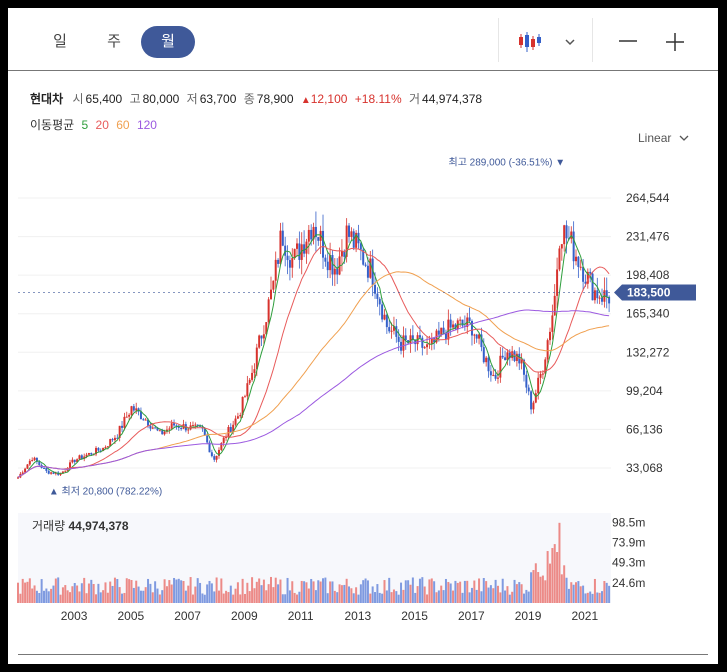 The height and width of the screenshot is (672, 727). Describe the element at coordinates (531, 42) in the screenshot. I see `candlestick-icon` at that location.